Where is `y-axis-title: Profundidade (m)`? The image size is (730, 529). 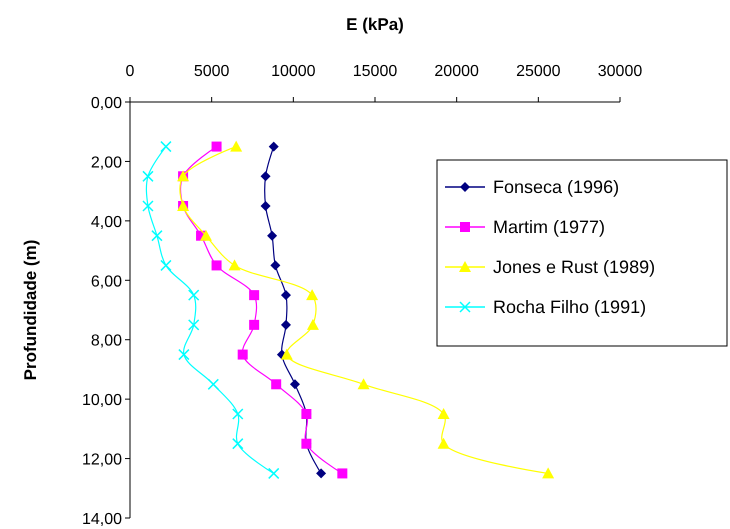 y-axis-title: Profundidade (m) is located at coordinates (30, 310).